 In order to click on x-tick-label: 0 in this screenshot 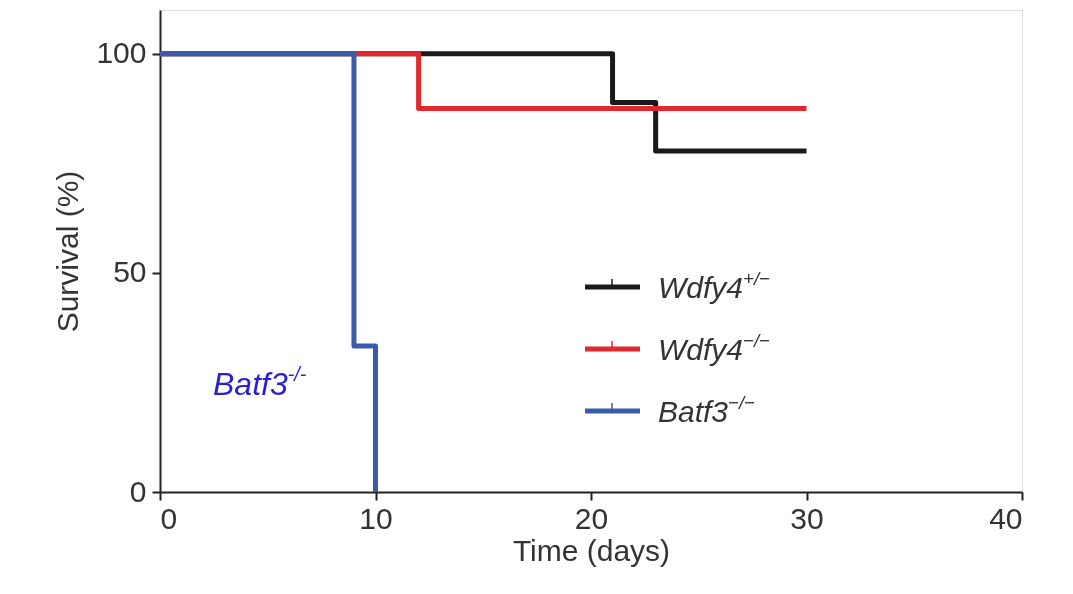, I will do `click(169, 518)`.